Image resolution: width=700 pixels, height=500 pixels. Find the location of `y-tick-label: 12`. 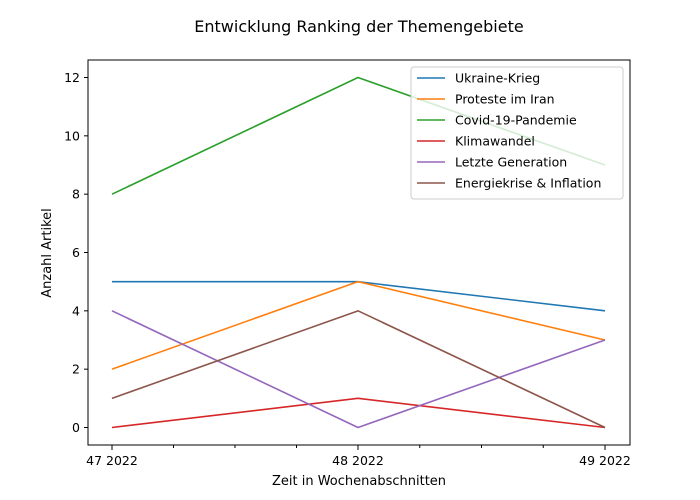

y-tick-label: 12 is located at coordinates (72, 77).